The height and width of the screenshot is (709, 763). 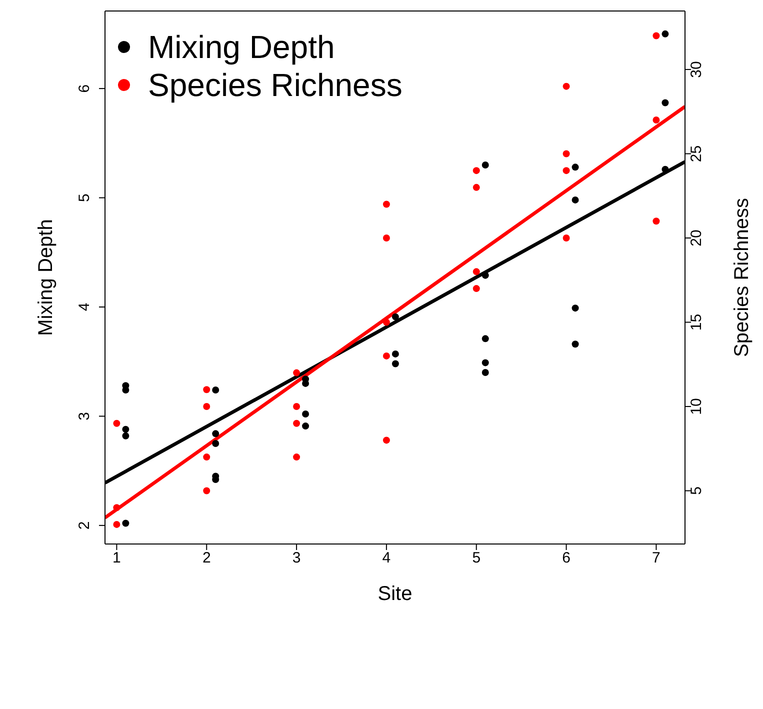 What do you see at coordinates (84, 525) in the screenshot?
I see `y-tick-label: 2` at bounding box center [84, 525].